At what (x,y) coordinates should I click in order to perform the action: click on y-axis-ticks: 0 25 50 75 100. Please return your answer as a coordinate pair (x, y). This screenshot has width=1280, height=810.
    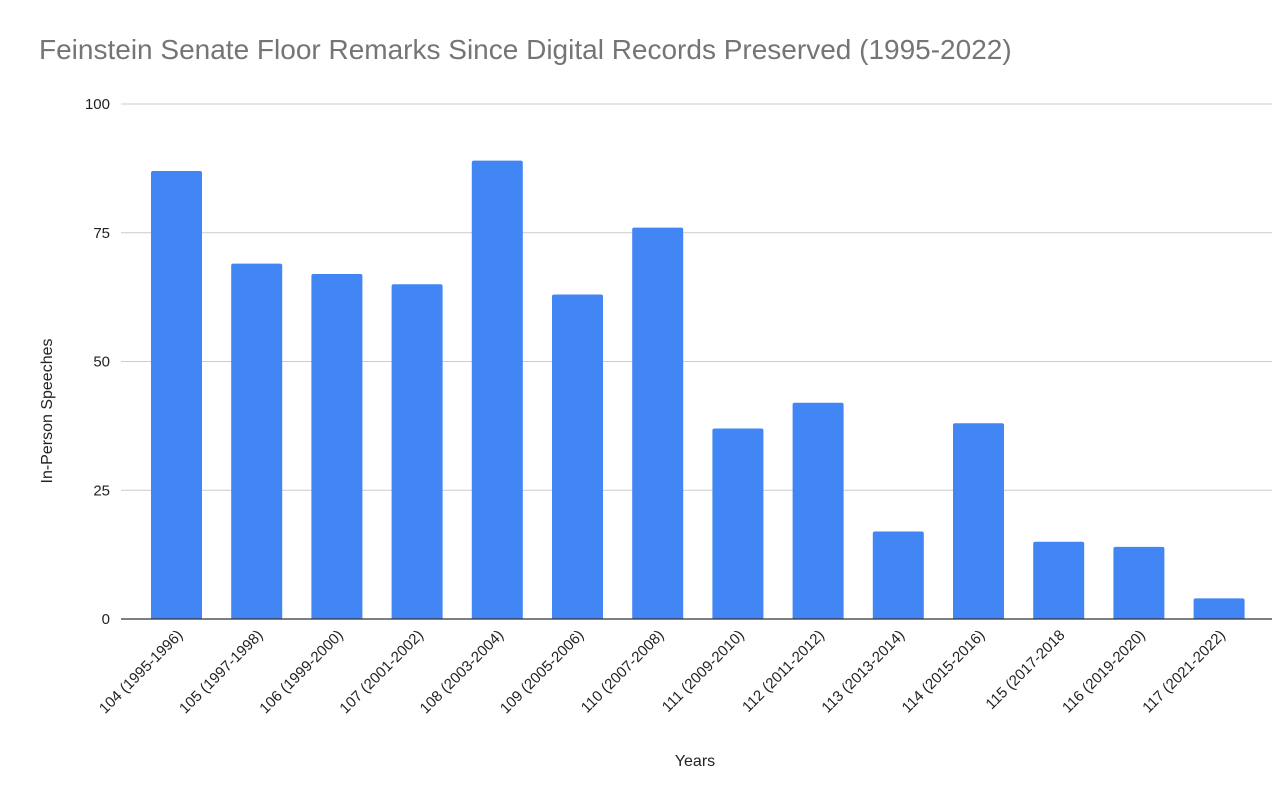
    Looking at the image, I should click on (97, 362).